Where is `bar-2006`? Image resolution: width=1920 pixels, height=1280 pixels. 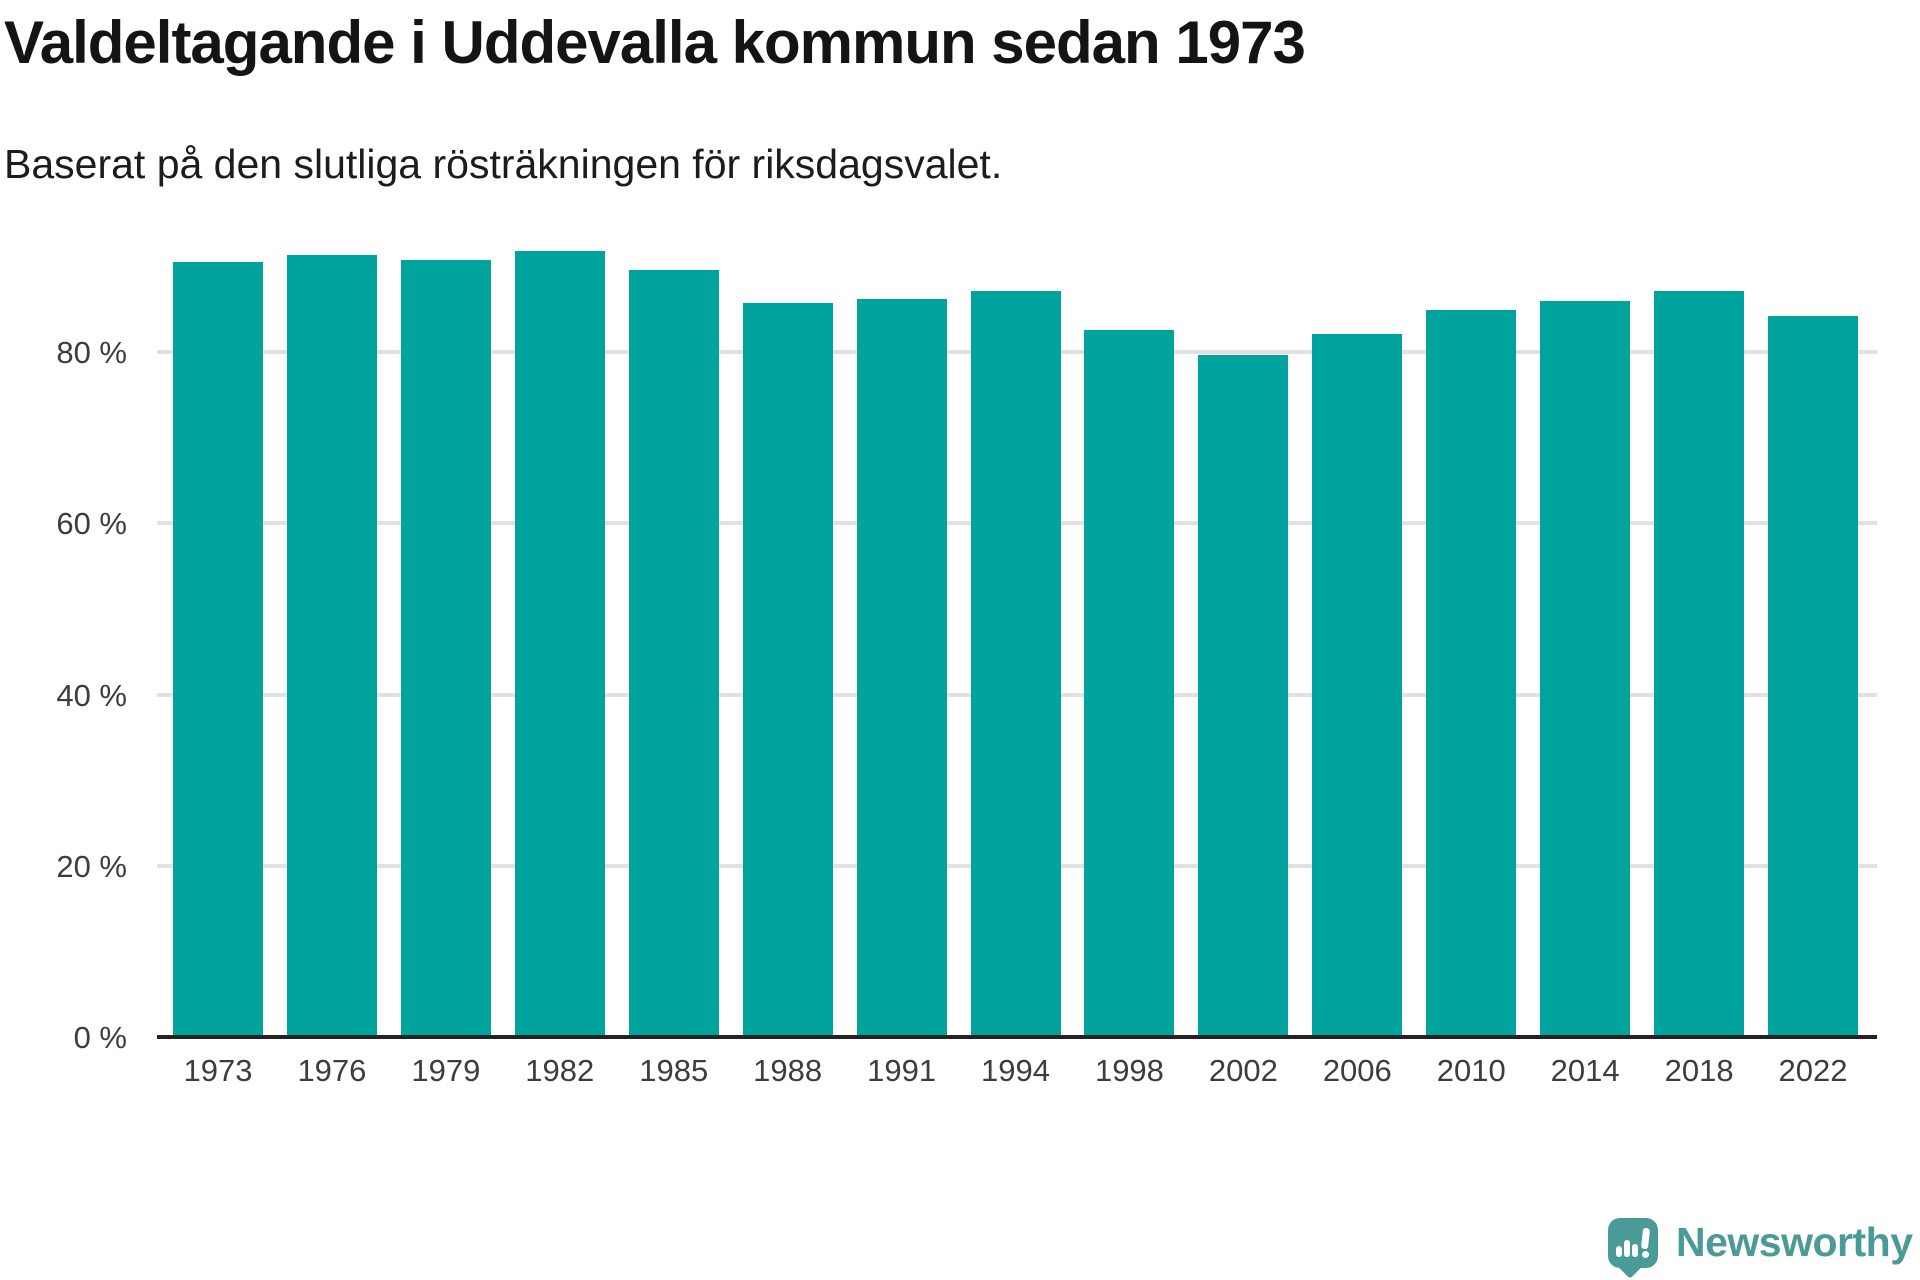 bar-2006 is located at coordinates (1357, 685).